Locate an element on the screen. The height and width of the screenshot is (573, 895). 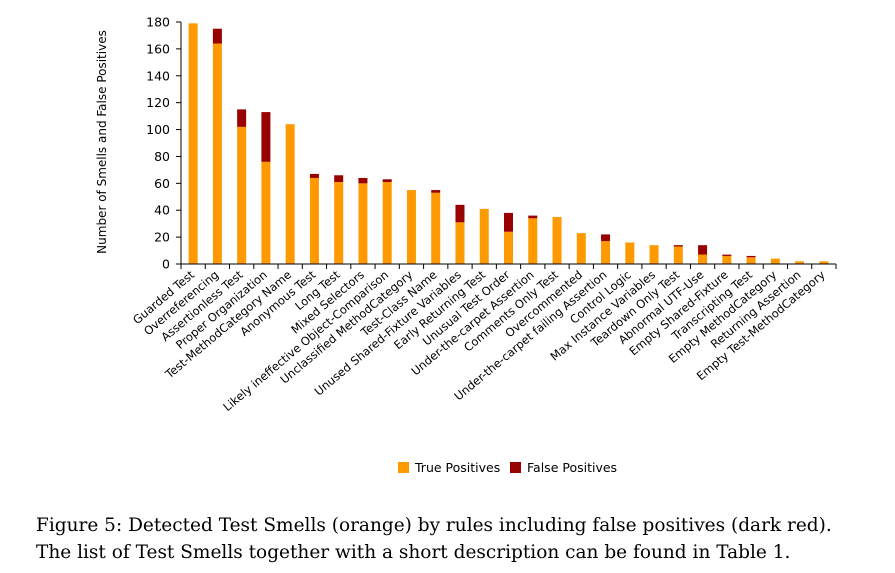
y-tick-label: 20 is located at coordinates (162, 237).